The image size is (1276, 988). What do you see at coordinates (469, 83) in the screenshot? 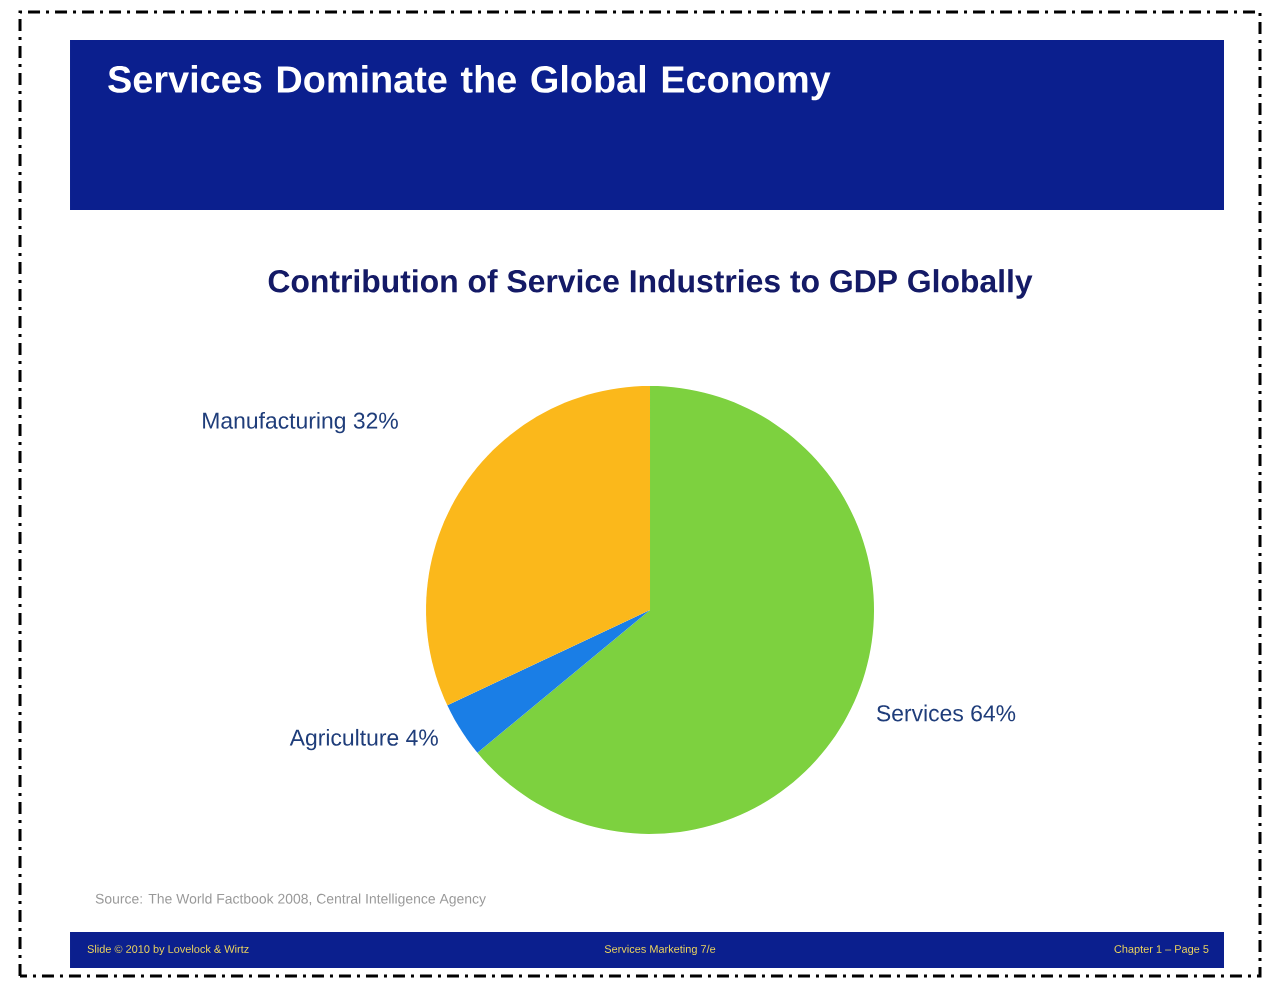
I see `chart-title: Services Dominate the Global Economy` at bounding box center [469, 83].